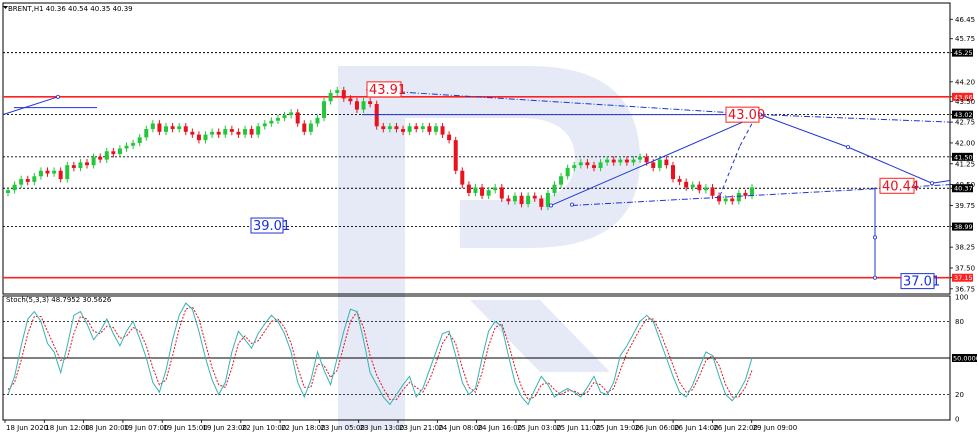 This screenshot has width=978, height=435. I want to click on stoch-axis: 100 80 50.0000 20 0, so click(965, 359).